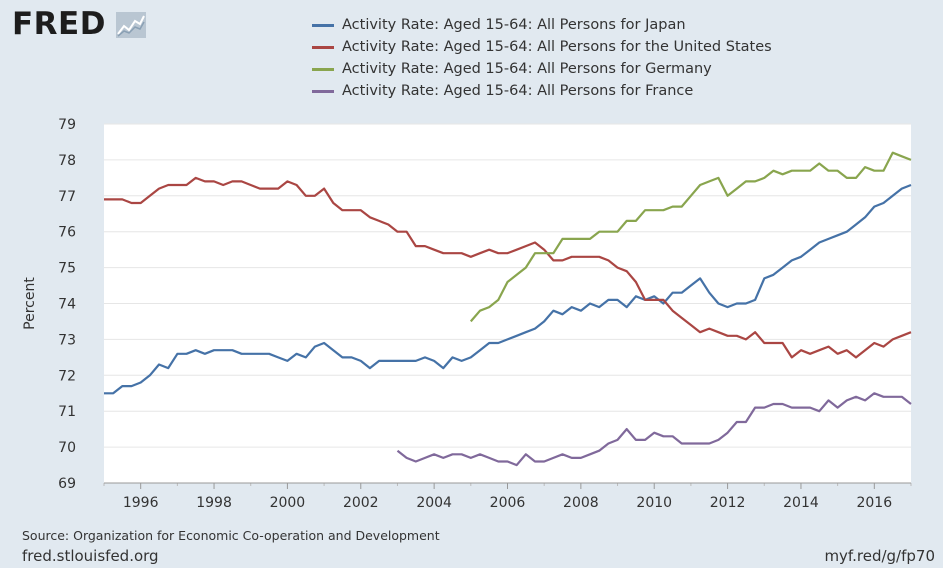  I want to click on x-tick-label: 2012, so click(728, 503).